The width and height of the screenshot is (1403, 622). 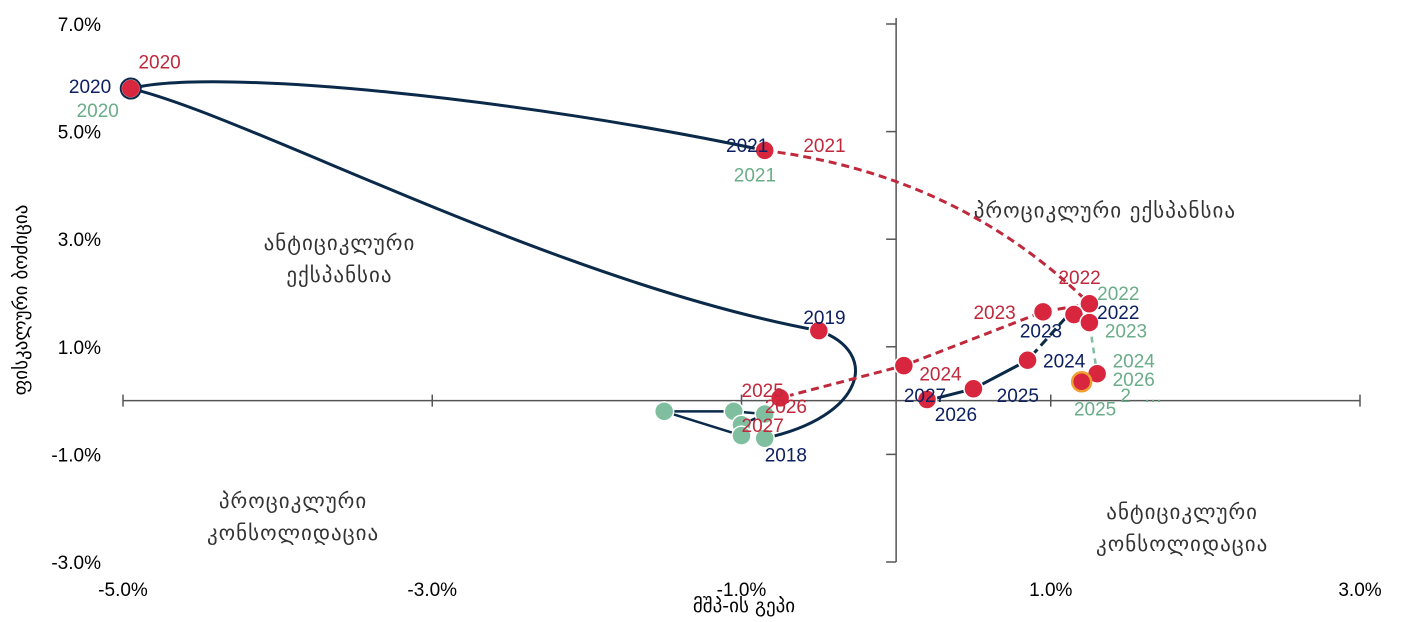 I want to click on point-label-green: 2025, so click(x=1095, y=410).